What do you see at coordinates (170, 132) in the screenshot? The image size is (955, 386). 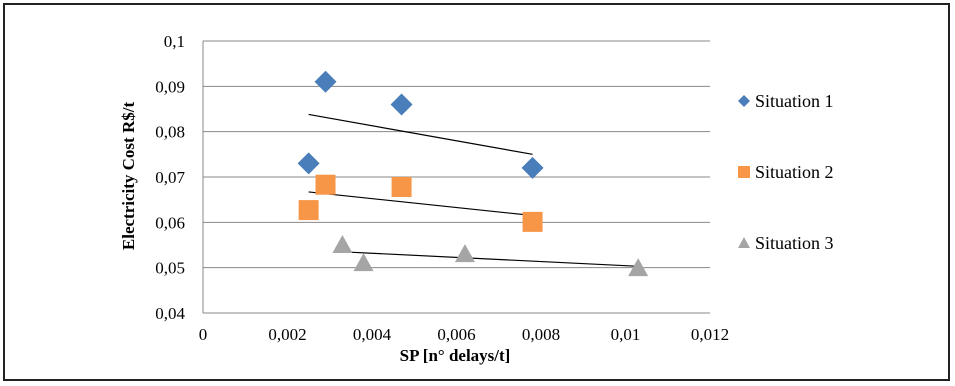 I see `y-tick-label: 0,08` at bounding box center [170, 132].